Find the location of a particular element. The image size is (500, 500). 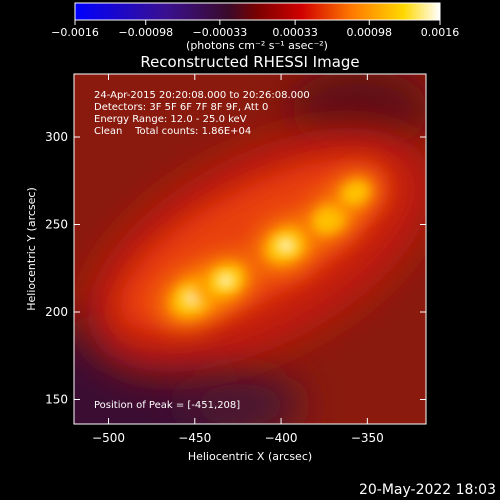

colorbar-tick-label: 0.00098 is located at coordinates (370, 32).